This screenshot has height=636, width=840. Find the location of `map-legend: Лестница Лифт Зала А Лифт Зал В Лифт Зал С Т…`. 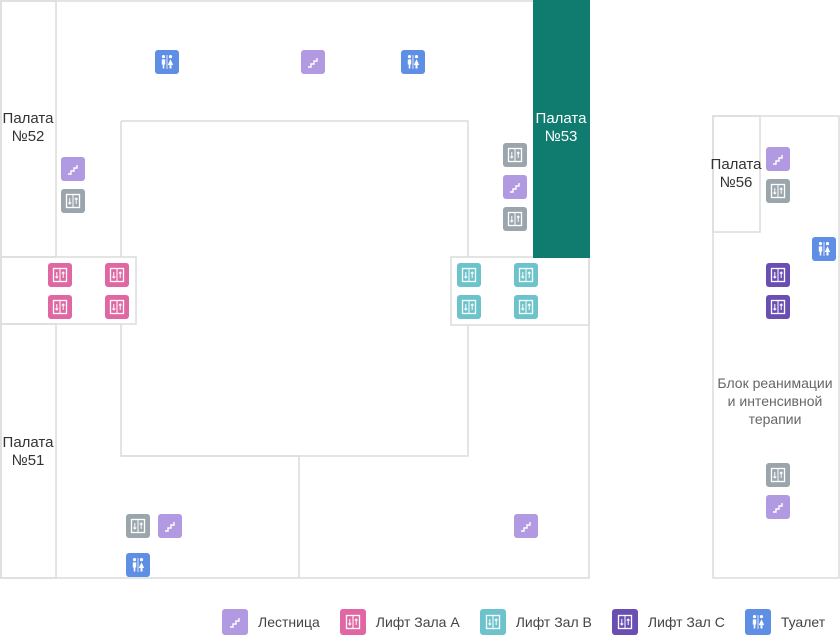

map-legend: Лестница Лифт Зала А Лифт Зал В Лифт Зал С Т… is located at coordinates (523, 622).